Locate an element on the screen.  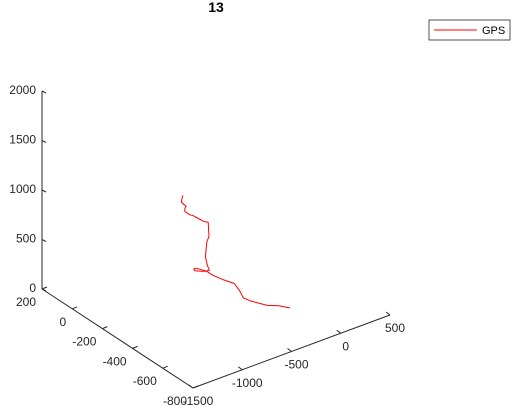
series-layer is located at coordinates (235, 252).